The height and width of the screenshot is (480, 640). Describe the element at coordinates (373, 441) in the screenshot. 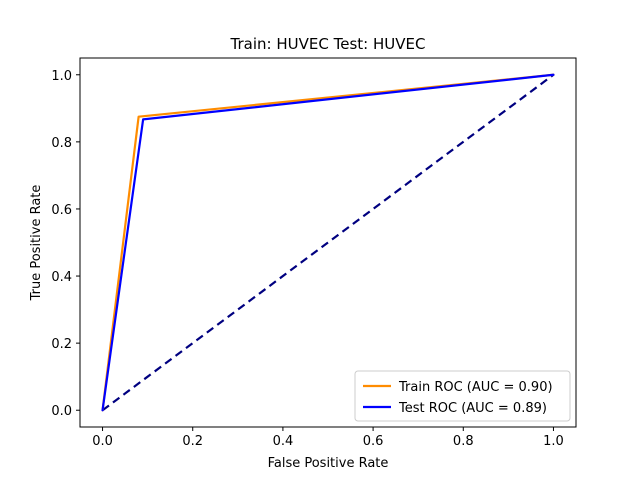

I see `x-tick-label: 0.6` at that location.